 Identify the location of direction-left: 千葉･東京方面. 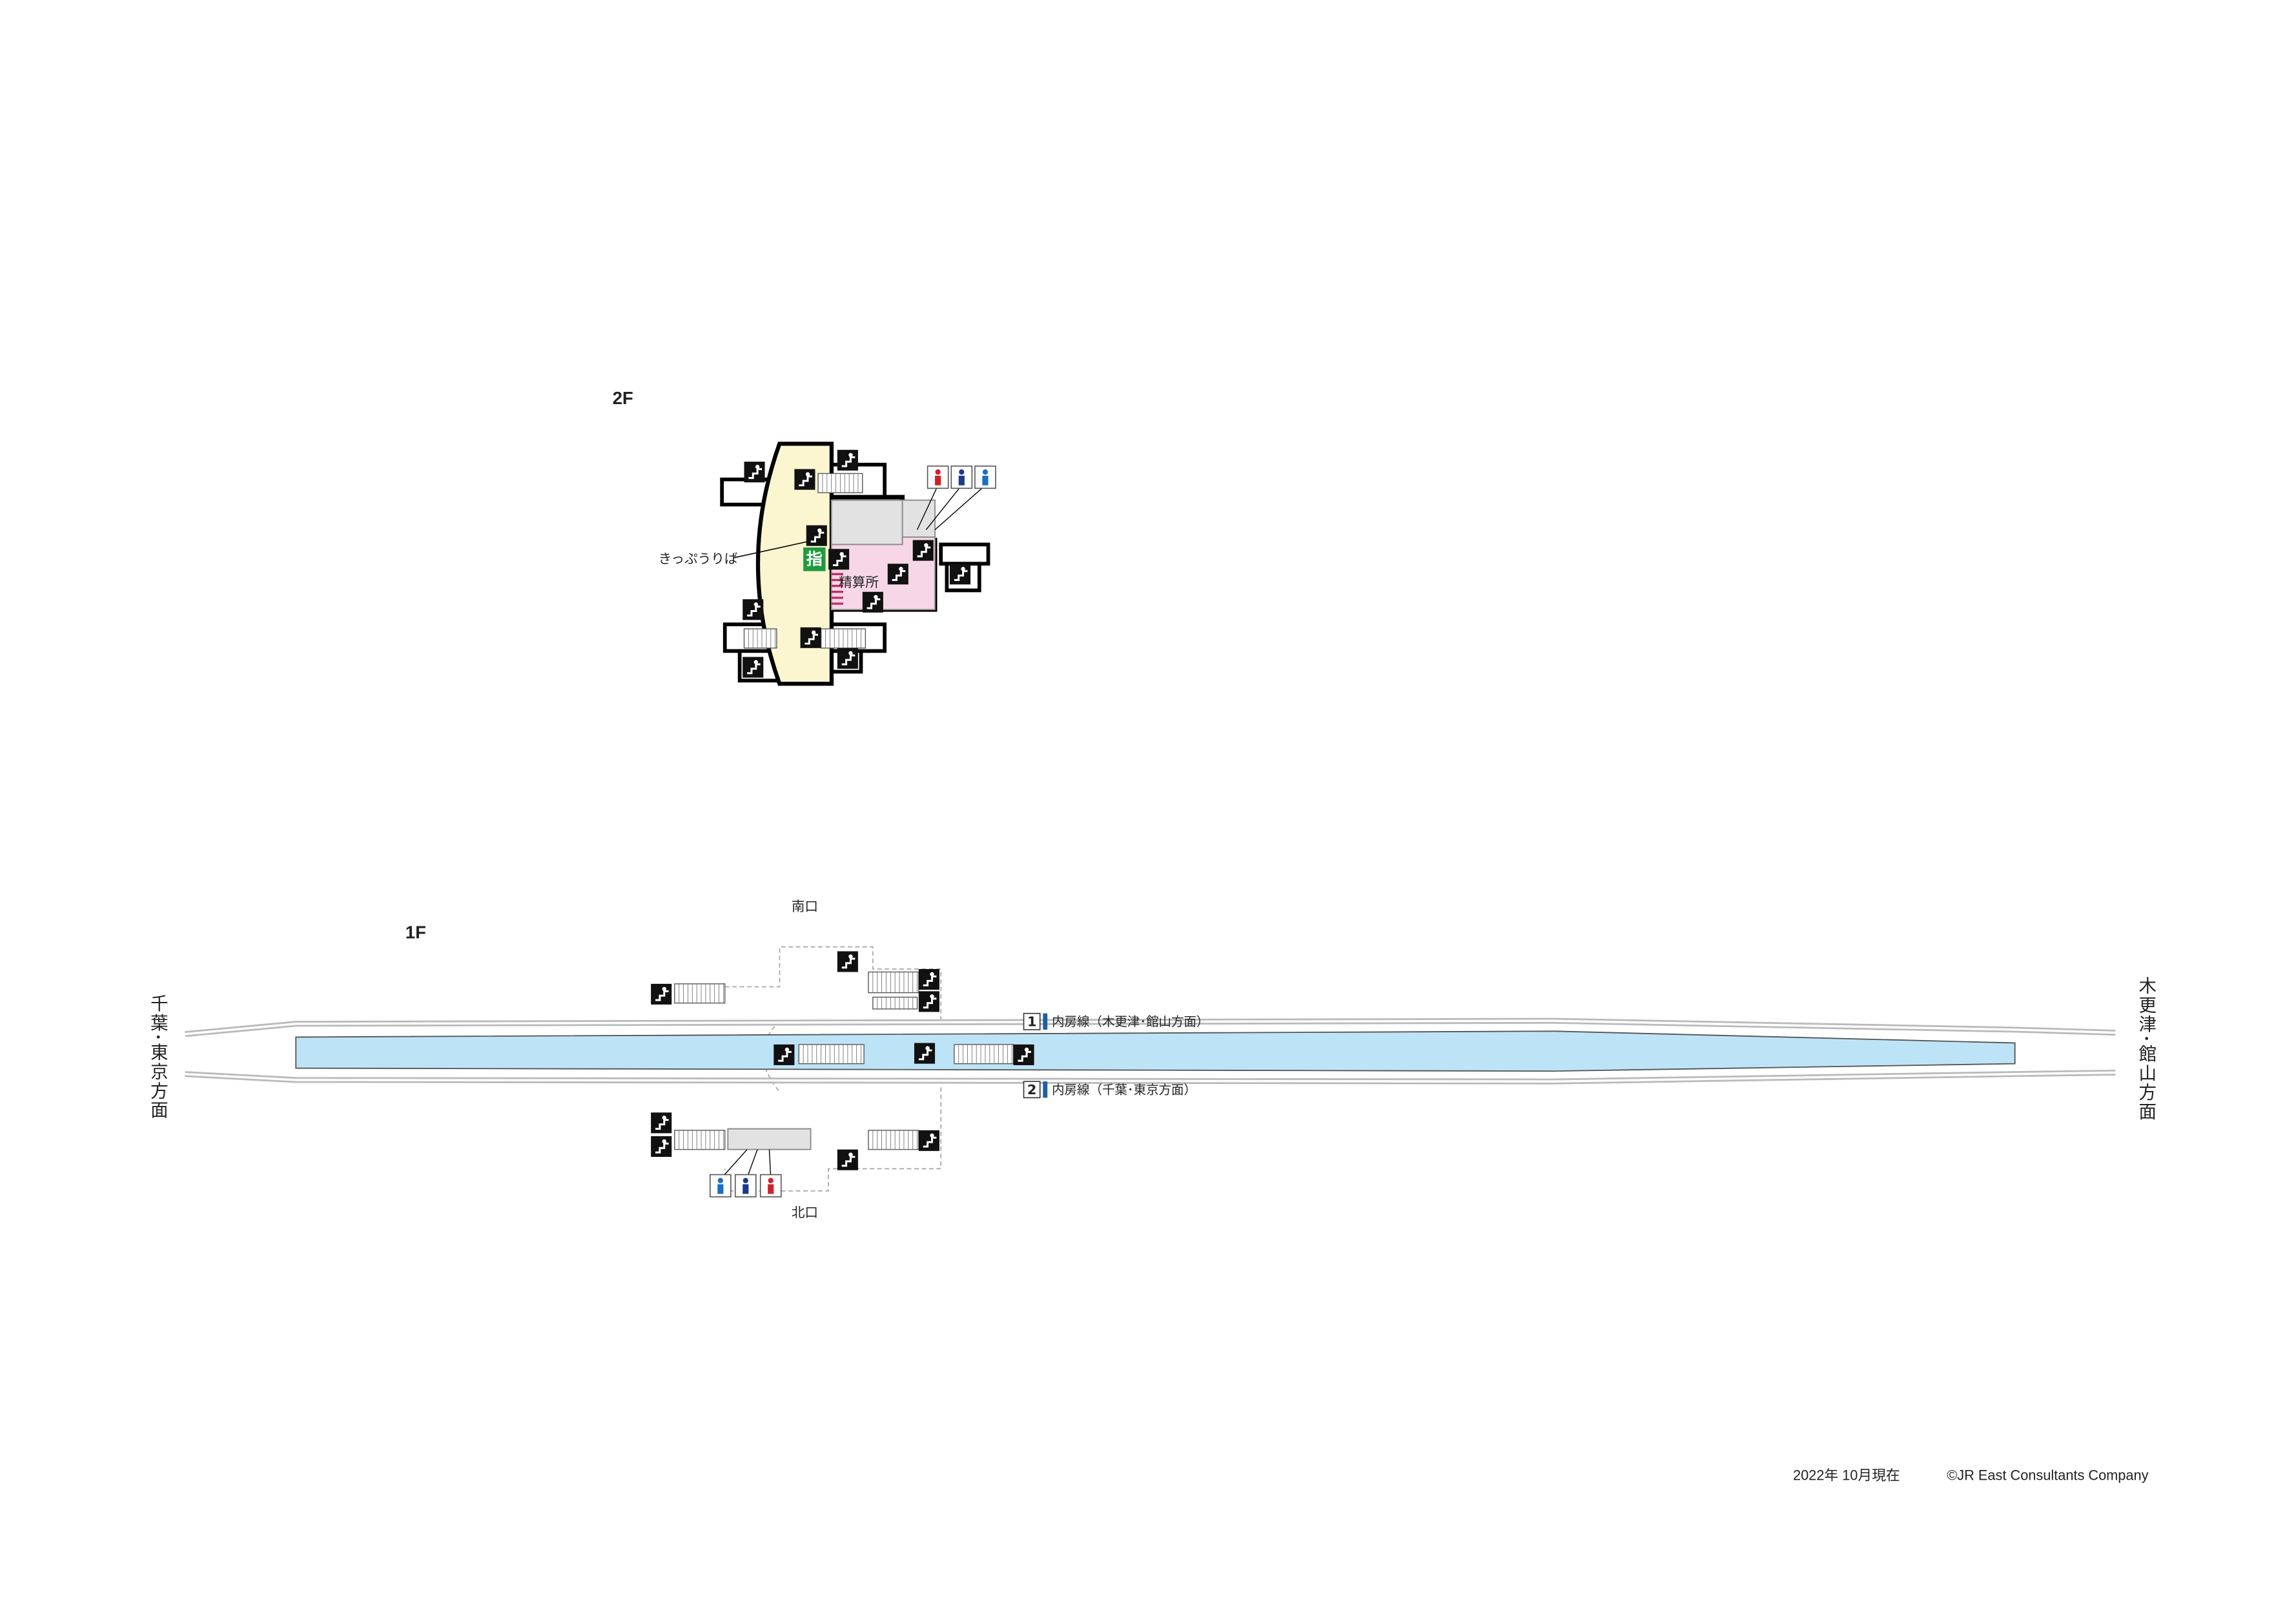
(158, 1057).